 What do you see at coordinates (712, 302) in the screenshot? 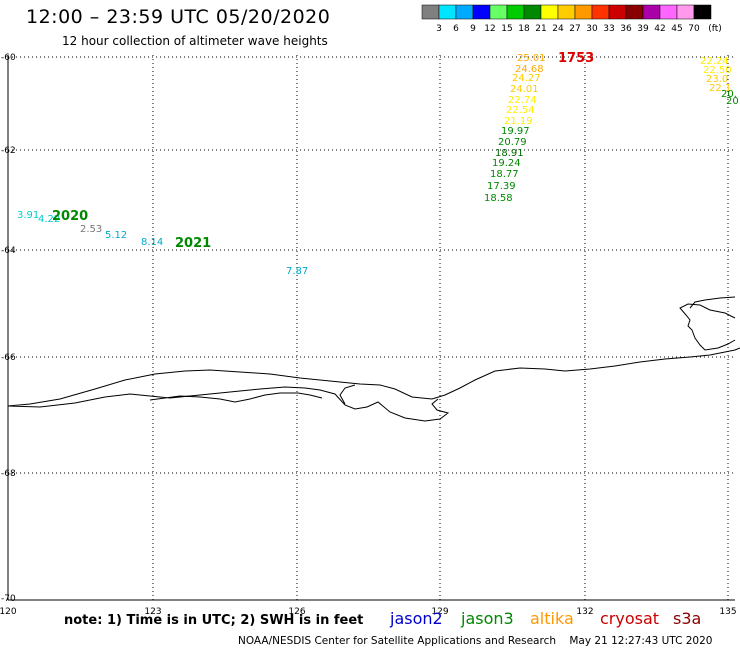
I see `coastline-peninsula` at bounding box center [712, 302].